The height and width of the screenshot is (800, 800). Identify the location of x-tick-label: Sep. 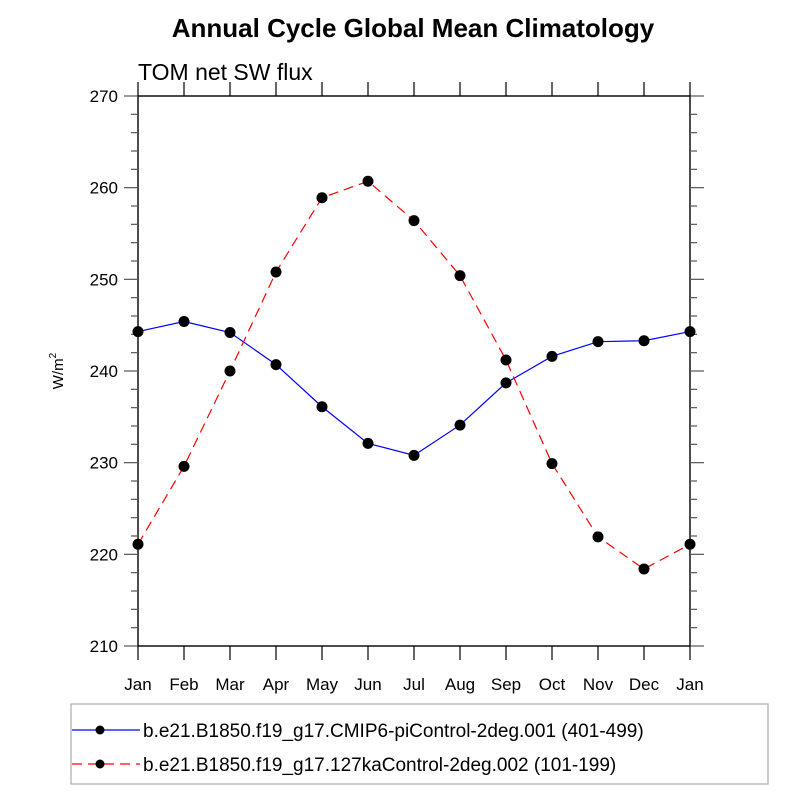
(506, 684).